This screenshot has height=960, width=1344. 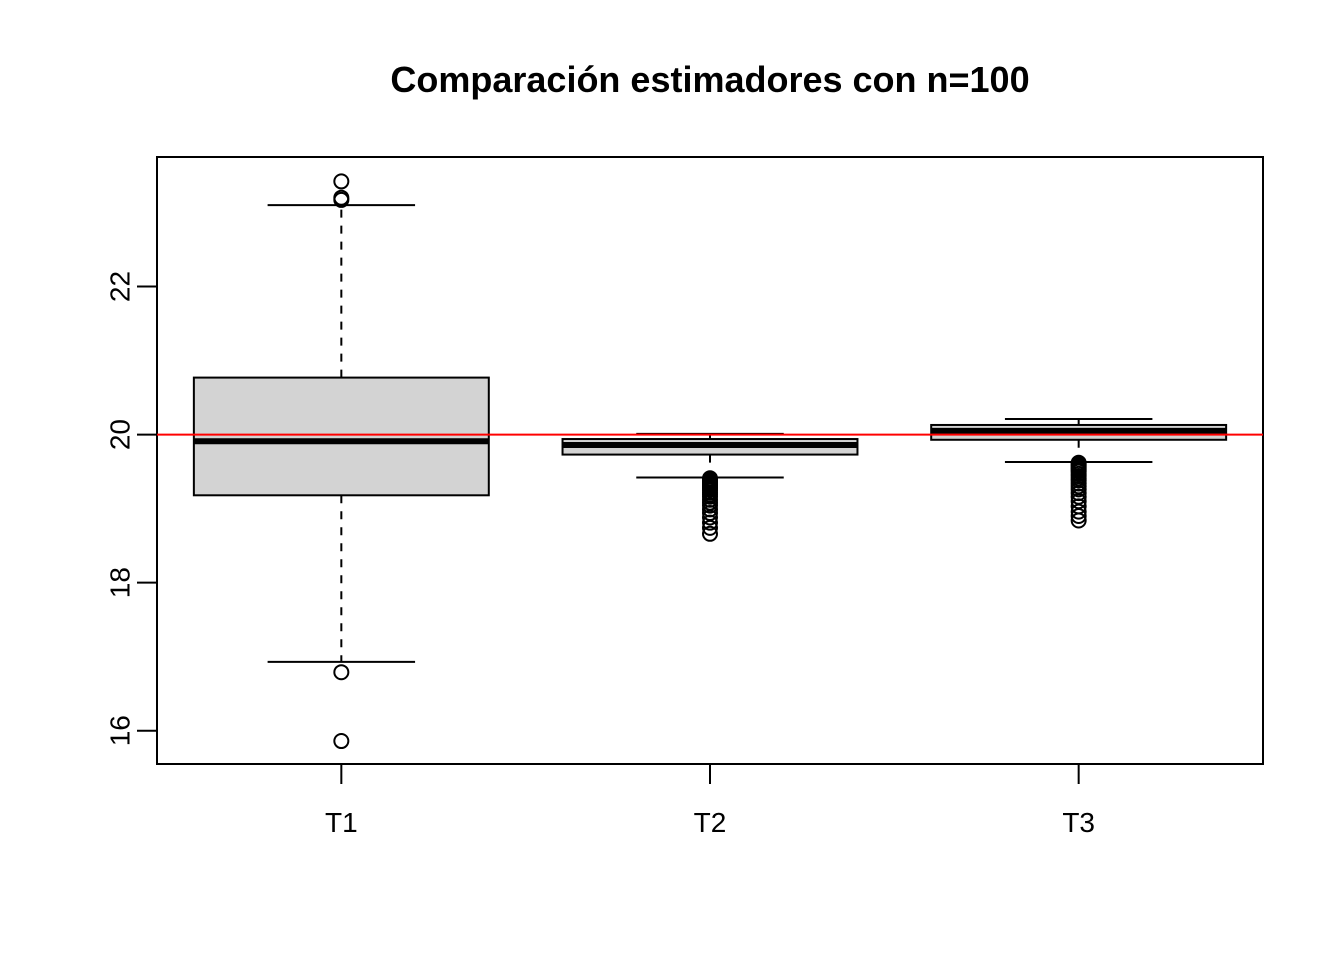 I want to click on y-tick-label: 16, so click(x=120, y=730).